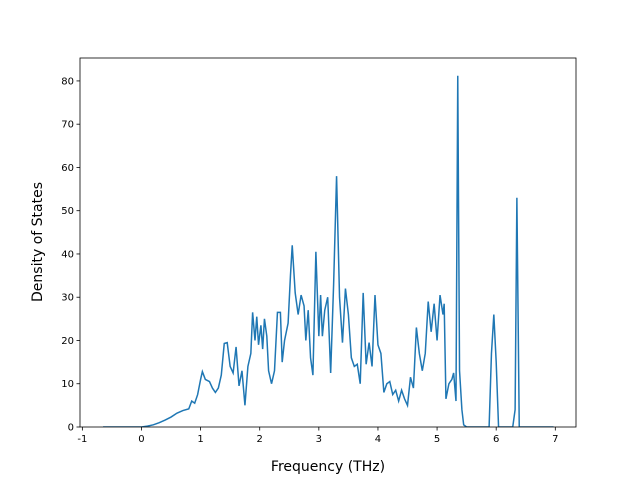  Describe the element at coordinates (141, 439) in the screenshot. I see `x-tick-label: 0` at that location.